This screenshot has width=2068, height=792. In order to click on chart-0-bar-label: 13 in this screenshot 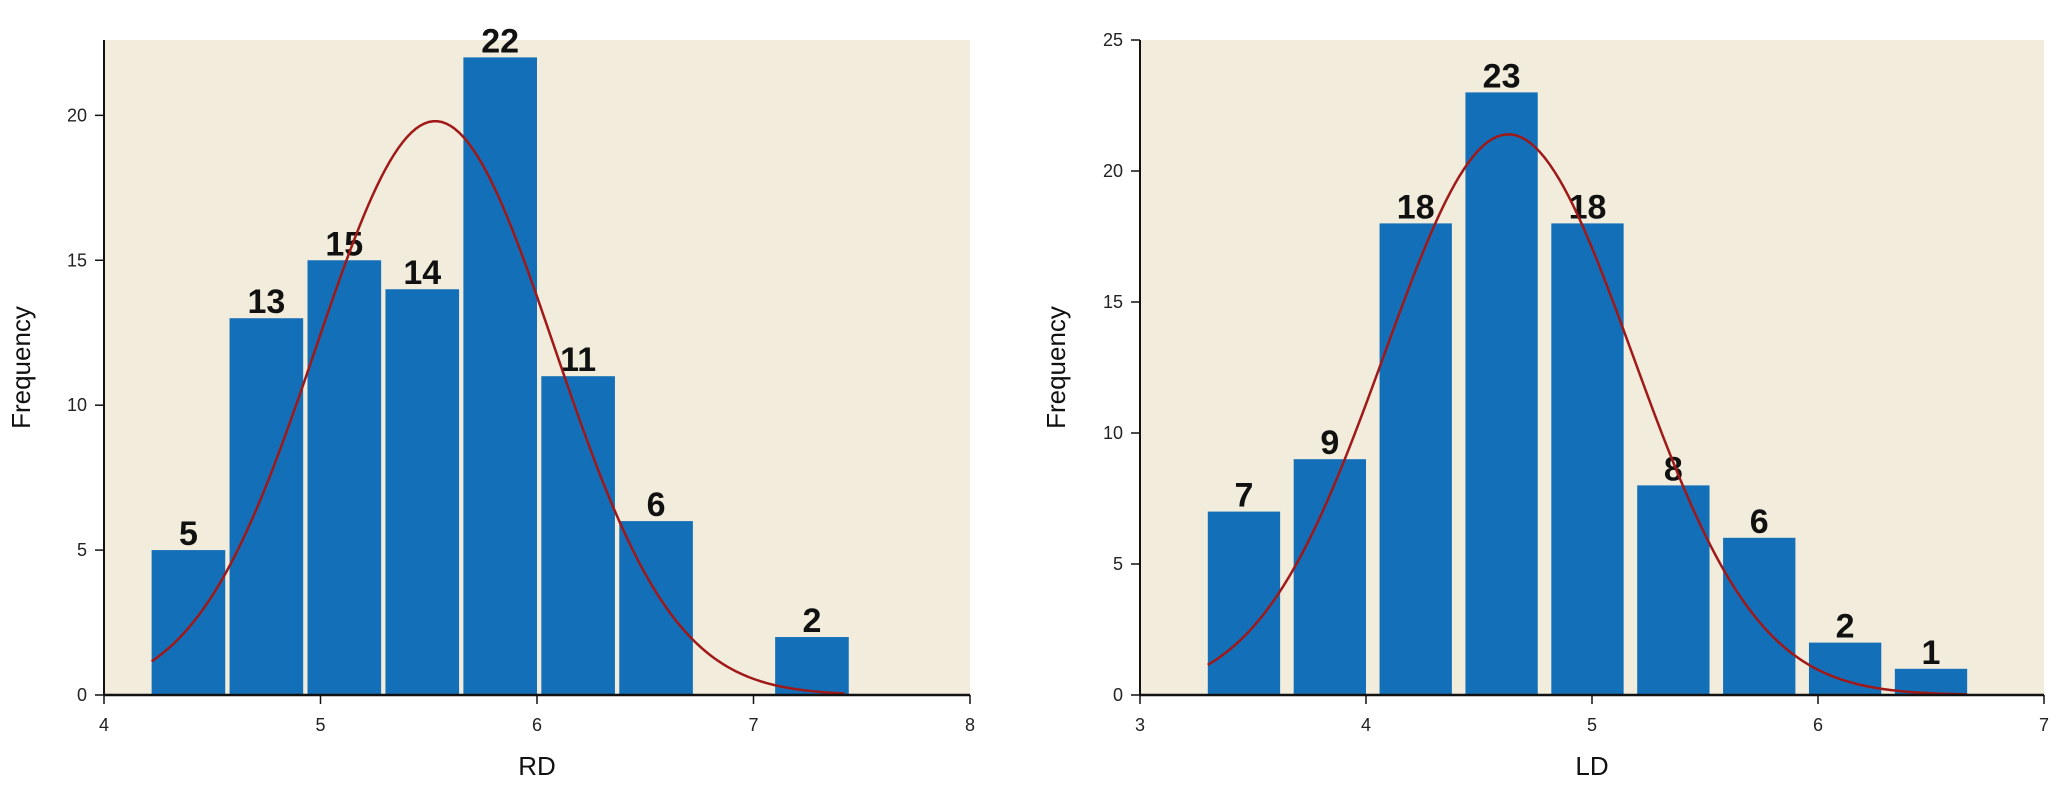, I will do `click(266, 302)`.